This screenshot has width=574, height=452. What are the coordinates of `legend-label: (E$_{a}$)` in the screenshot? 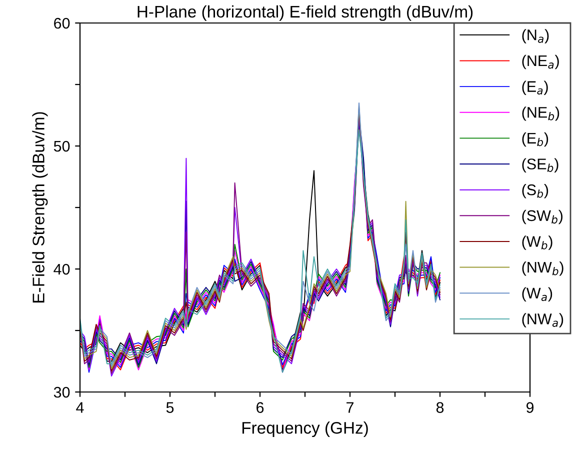 It's located at (535, 87).